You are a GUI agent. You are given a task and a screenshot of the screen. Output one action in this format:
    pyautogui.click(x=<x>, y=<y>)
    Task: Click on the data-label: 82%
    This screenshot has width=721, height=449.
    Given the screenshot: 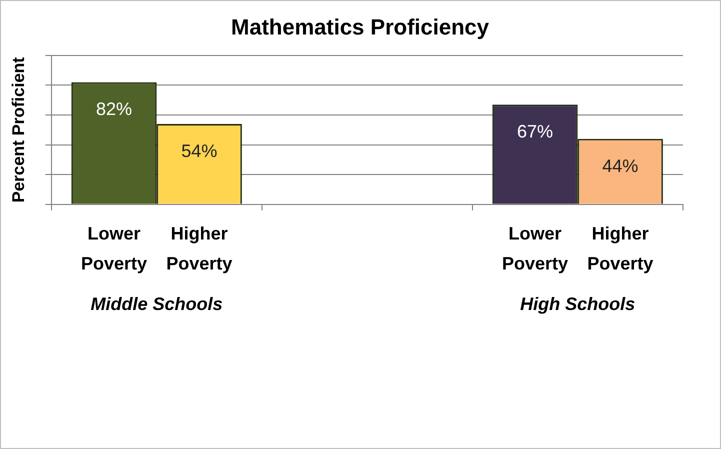 What is the action you would take?
    pyautogui.click(x=114, y=109)
    